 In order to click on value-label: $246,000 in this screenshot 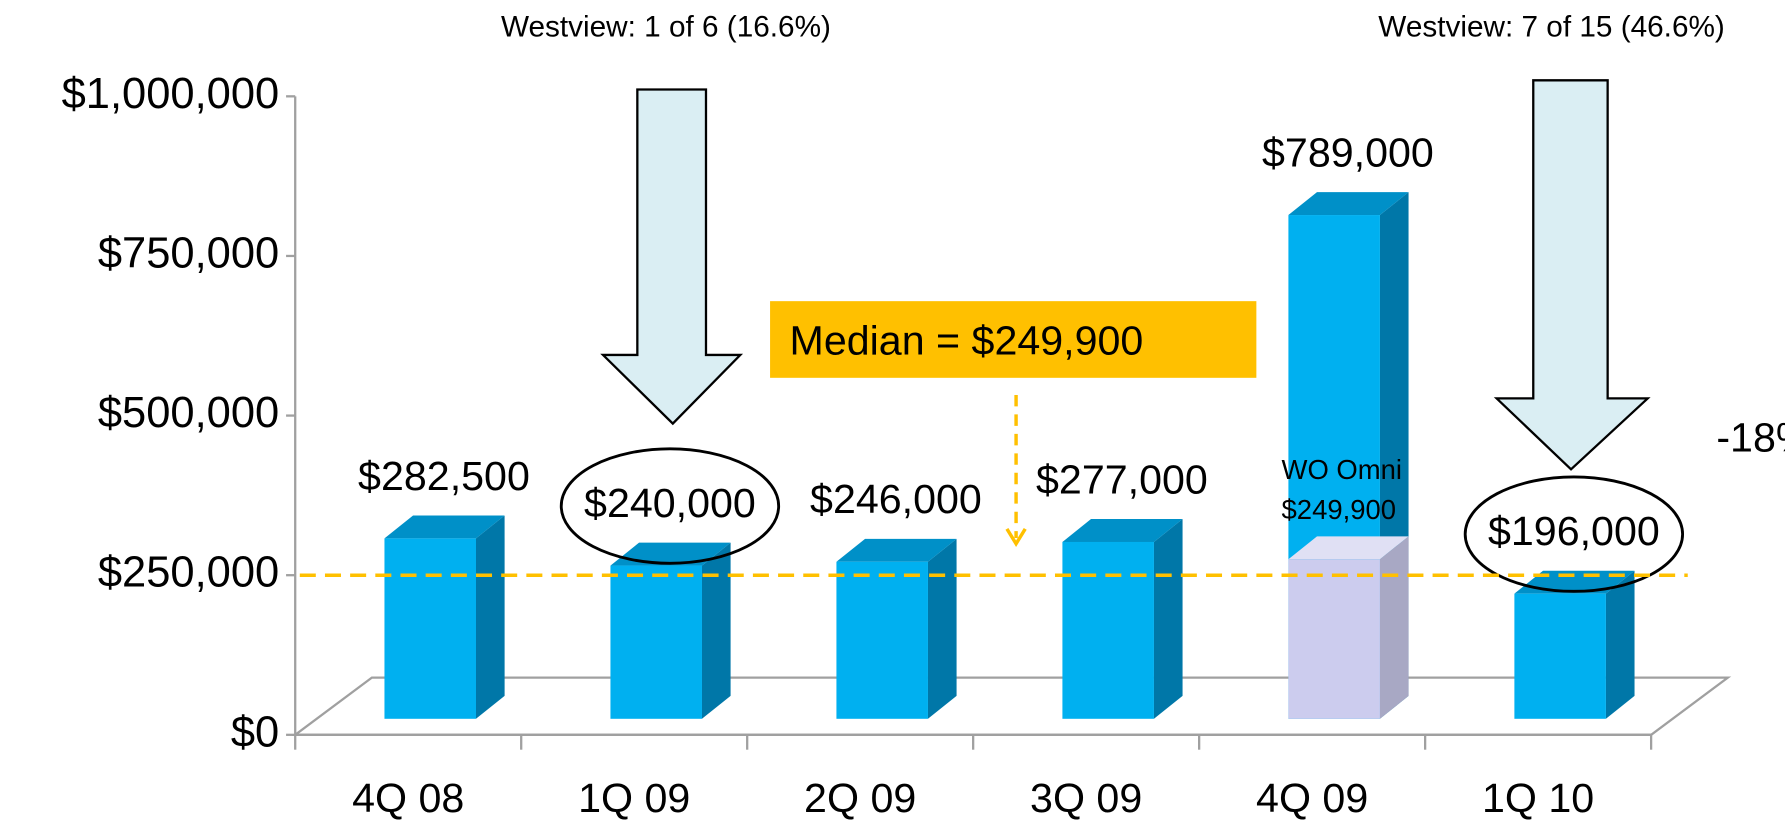, I will do `click(896, 499)`.